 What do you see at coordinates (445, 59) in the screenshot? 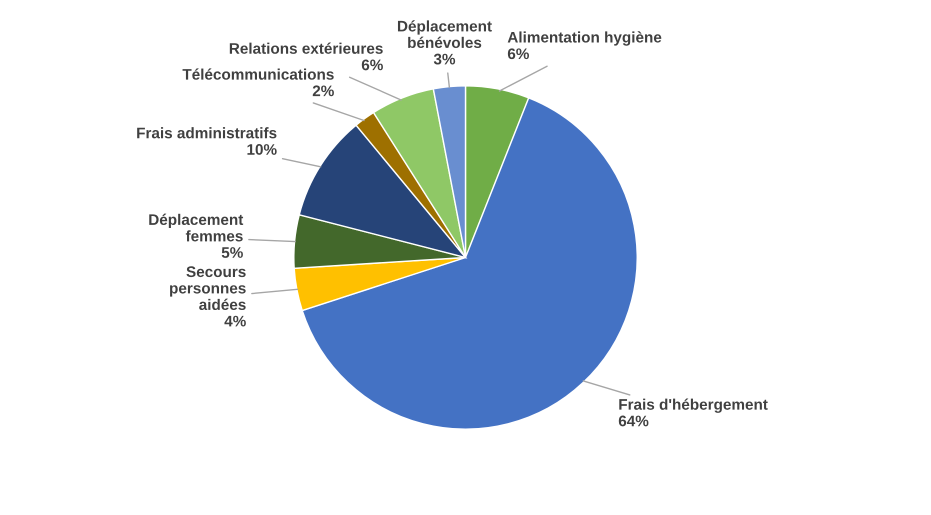
I see `data-label: 3%` at bounding box center [445, 59].